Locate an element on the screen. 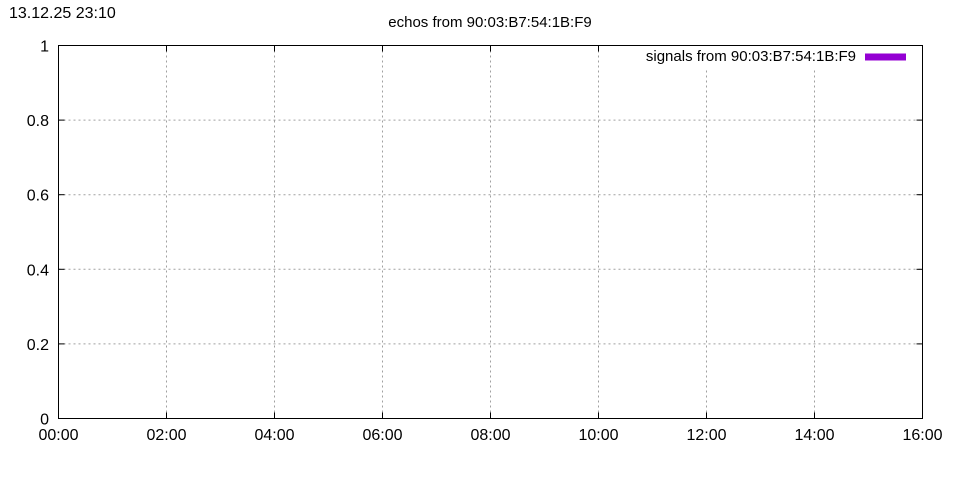 The image size is (960, 485). chart-title: echos from 90:03:B7:54:1B:F9 is located at coordinates (489, 22).